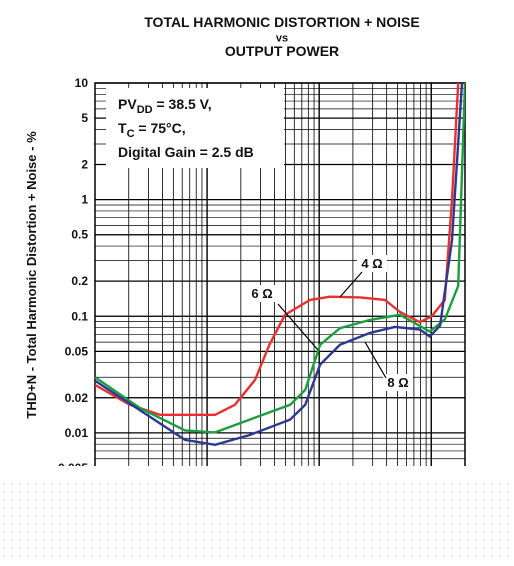 The image size is (514, 566). I want to click on annotation-line: PVDD = 38.5 V,, so click(165, 106).